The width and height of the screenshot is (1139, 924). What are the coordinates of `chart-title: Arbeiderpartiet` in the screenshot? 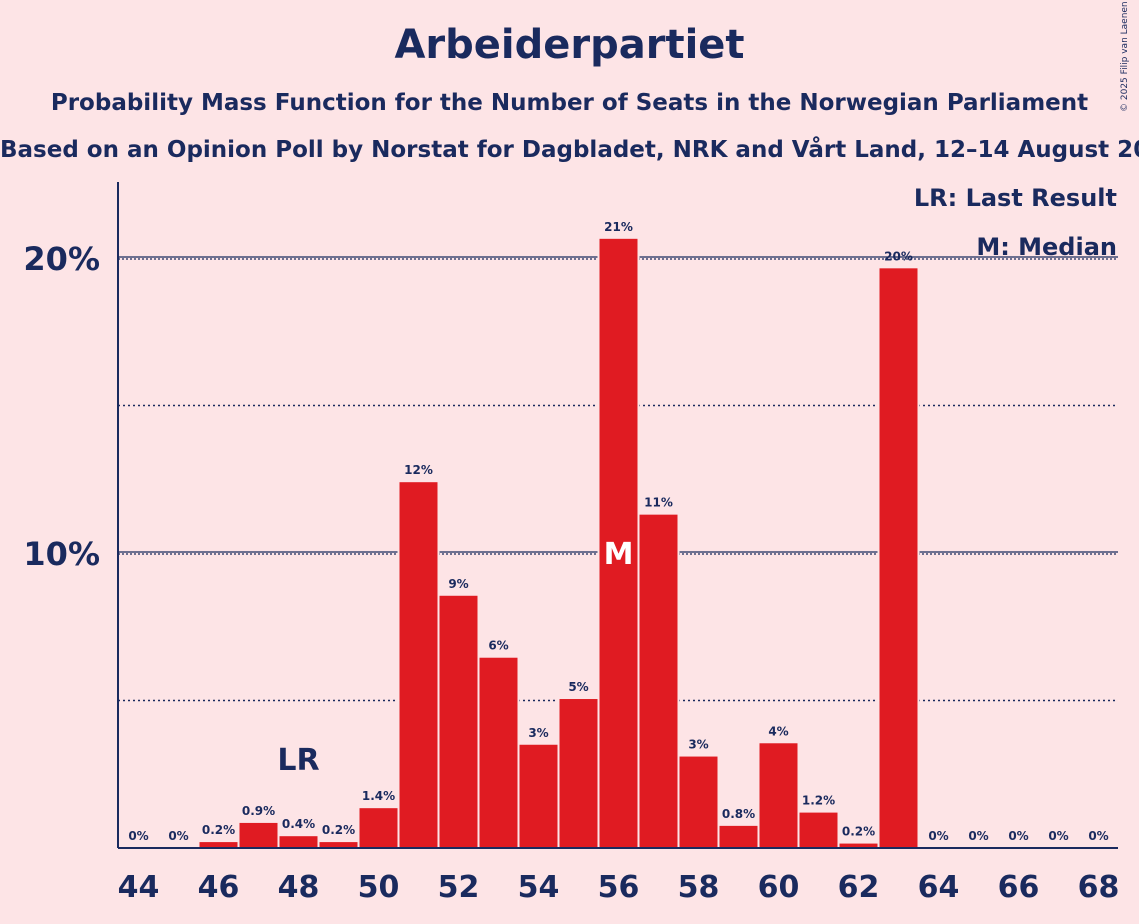 It's located at (569, 45).